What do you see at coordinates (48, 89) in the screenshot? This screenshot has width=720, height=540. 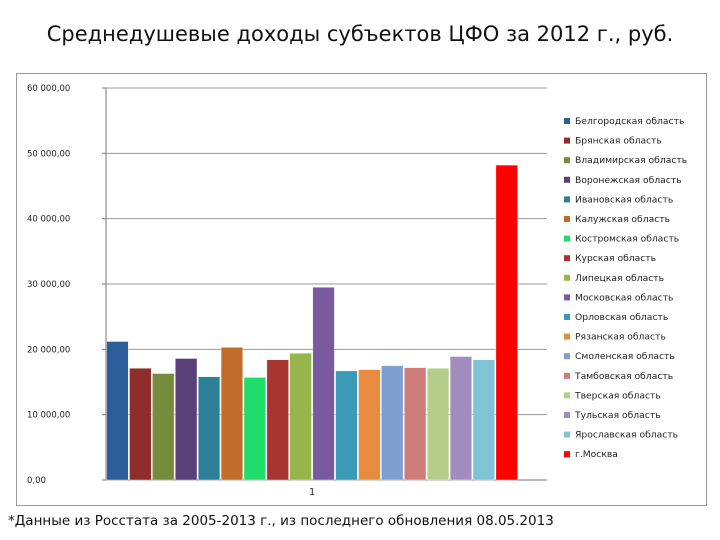 I see `y-tick-label: 60 000,00` at bounding box center [48, 89].